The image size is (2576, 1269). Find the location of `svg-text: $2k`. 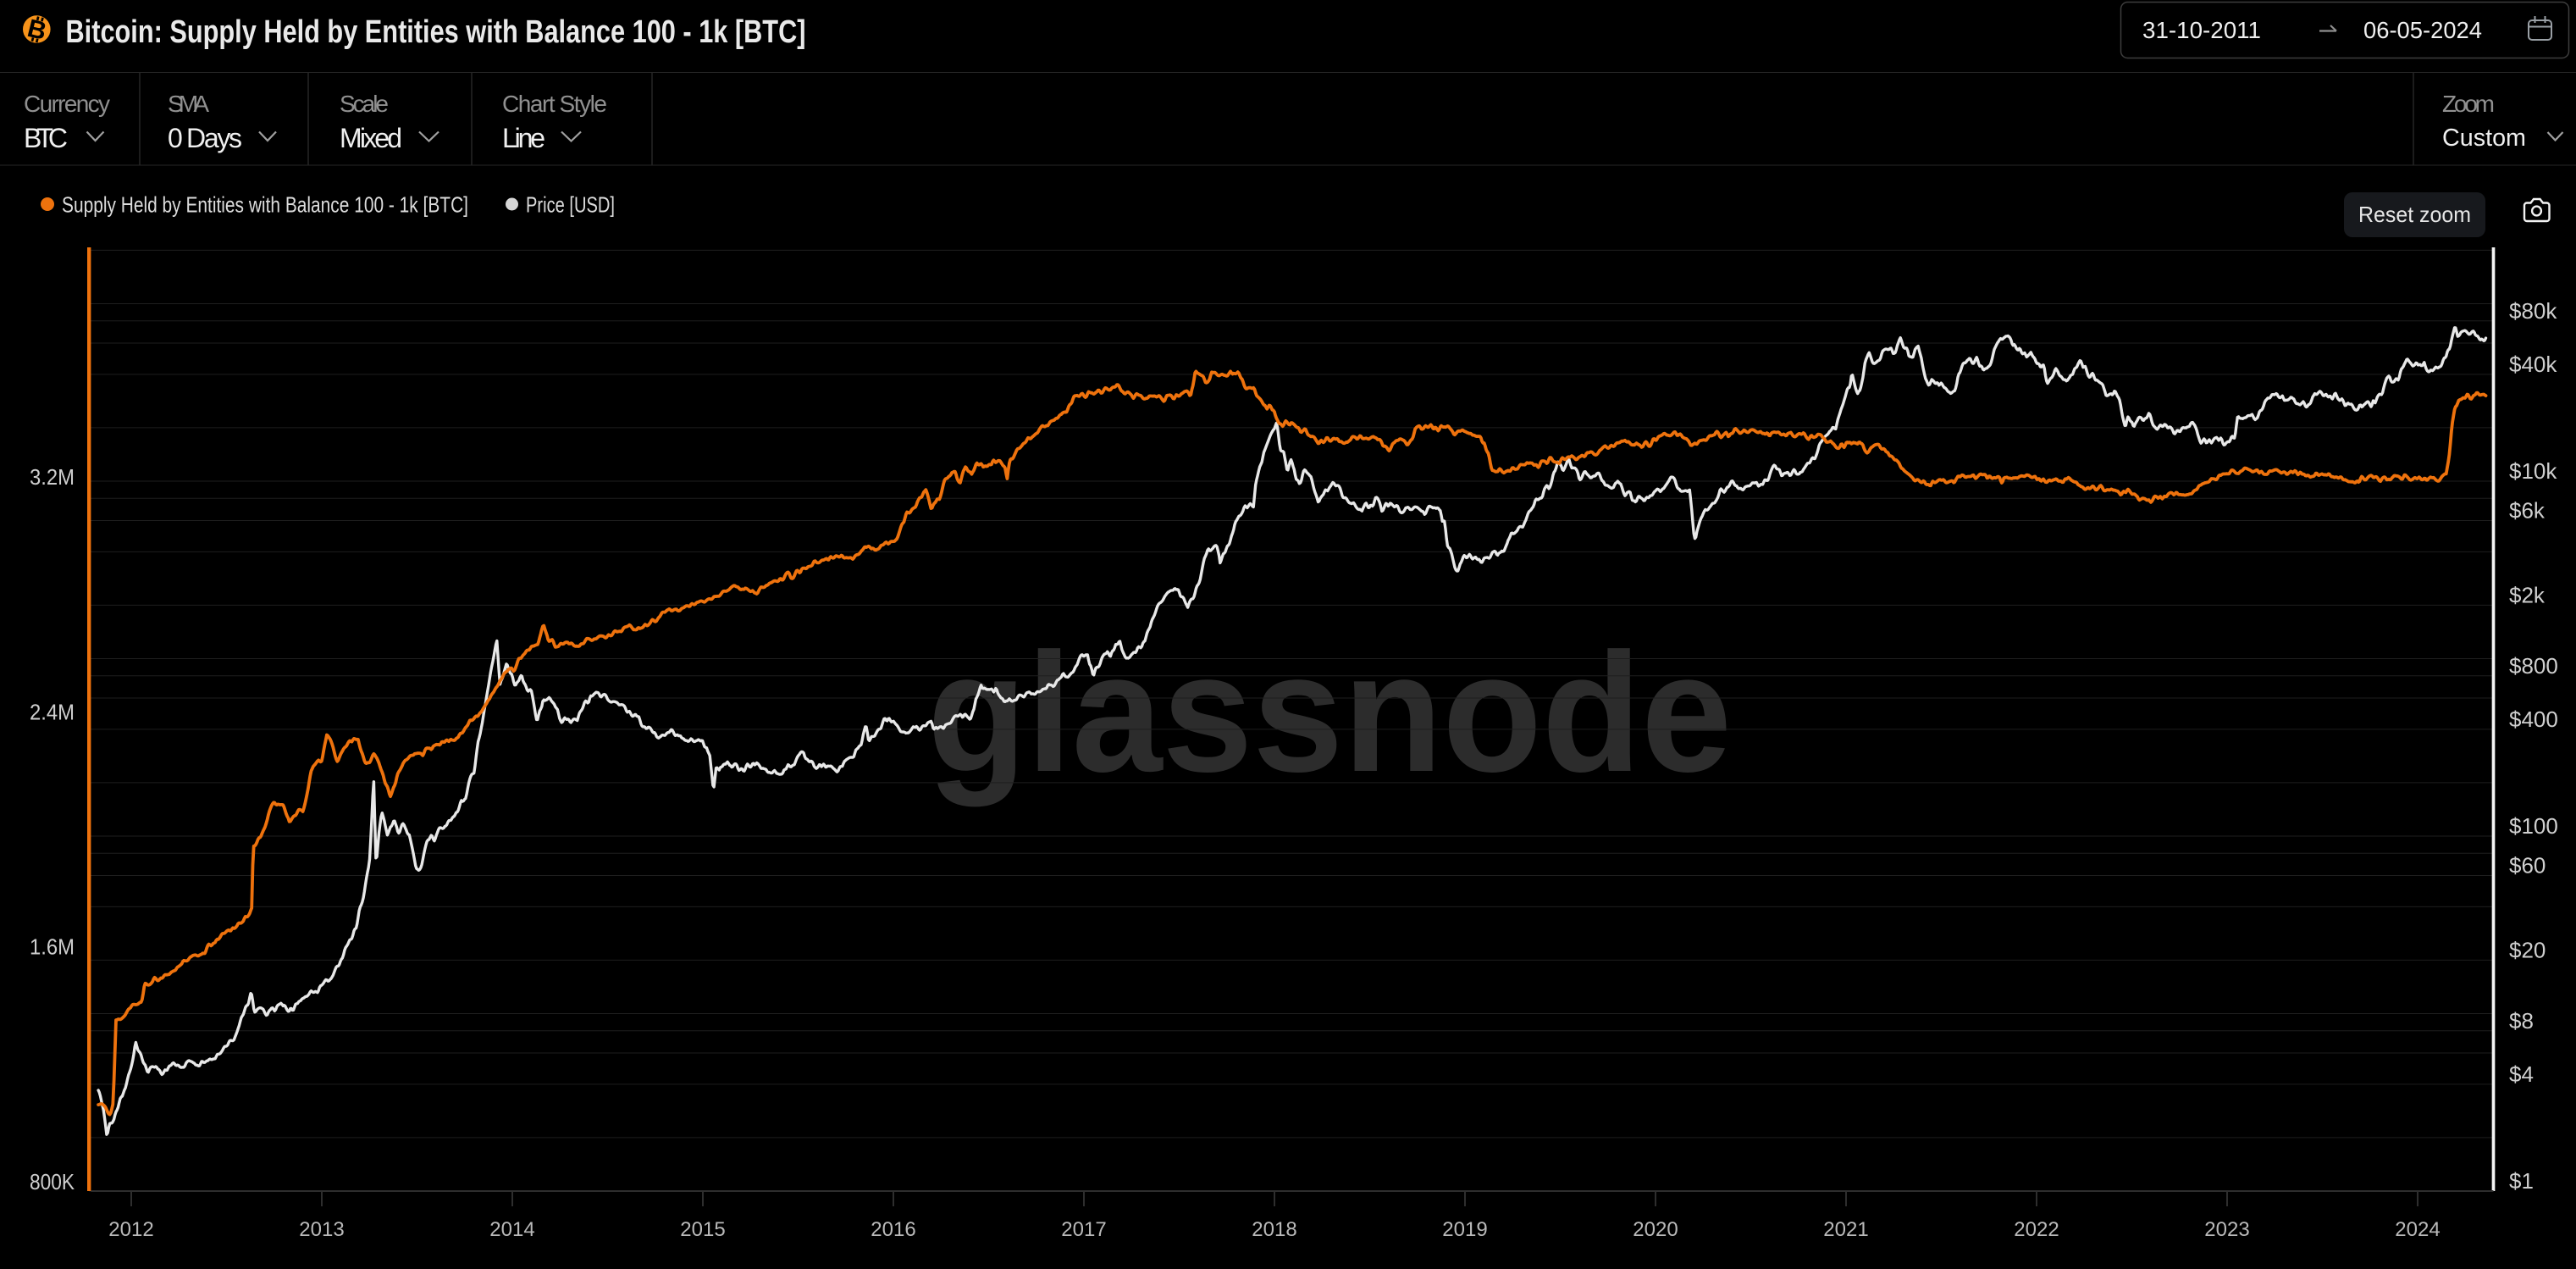

svg-text: $2k is located at coordinates (2527, 594).